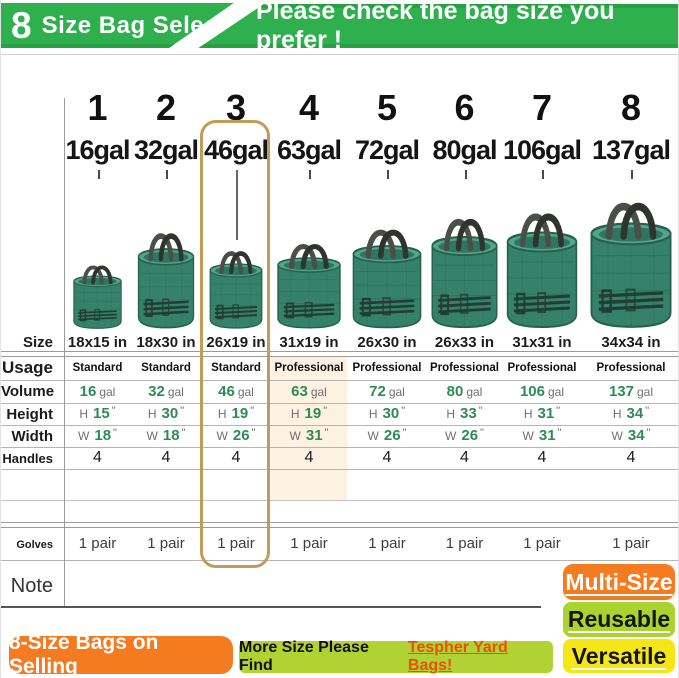  I want to click on volume-heading-text: 106gal, so click(542, 150).